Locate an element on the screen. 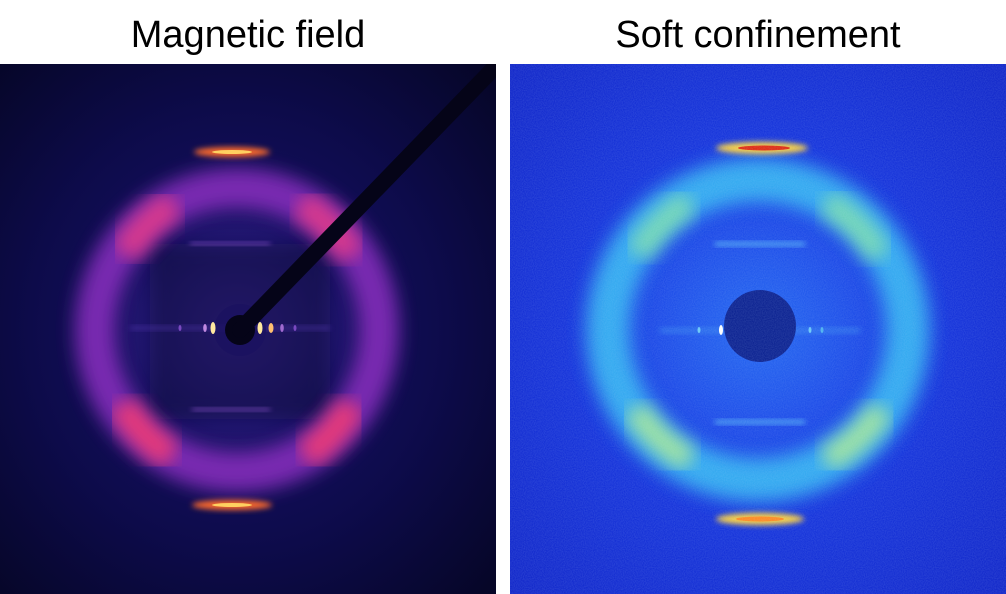  inner-streak-top-left is located at coordinates (230, 243).